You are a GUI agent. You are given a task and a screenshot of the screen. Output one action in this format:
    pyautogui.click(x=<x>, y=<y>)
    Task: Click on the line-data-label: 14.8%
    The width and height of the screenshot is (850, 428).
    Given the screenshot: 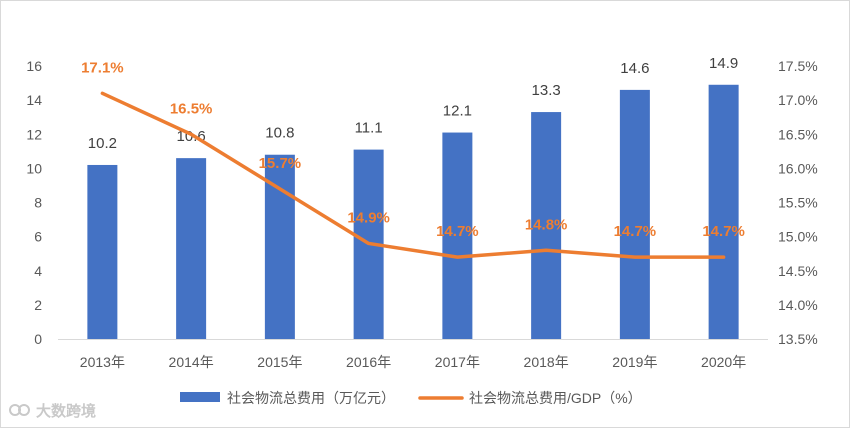 What is the action you would take?
    pyautogui.click(x=546, y=224)
    